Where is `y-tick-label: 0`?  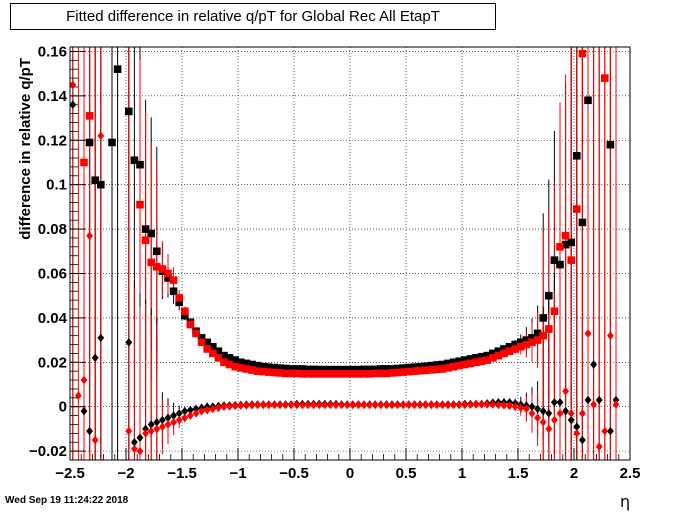 y-tick-label: 0 is located at coordinates (63, 407).